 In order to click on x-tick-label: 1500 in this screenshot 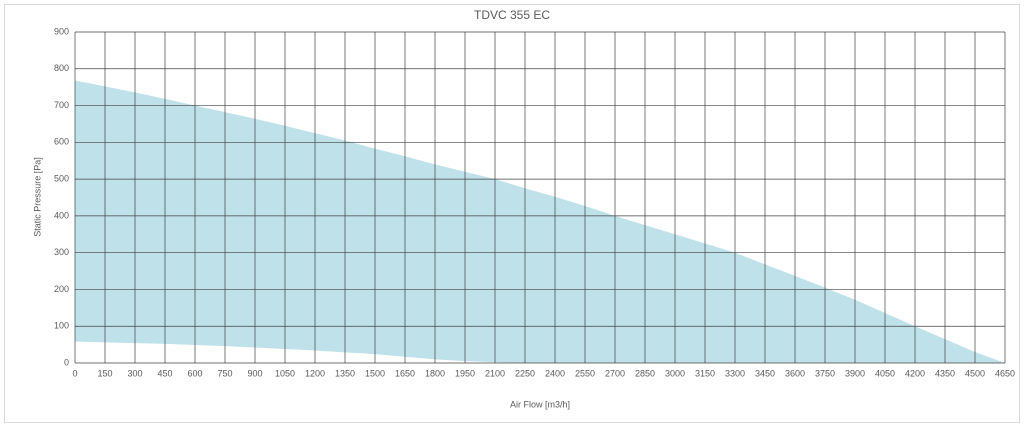, I will do `click(375, 373)`.